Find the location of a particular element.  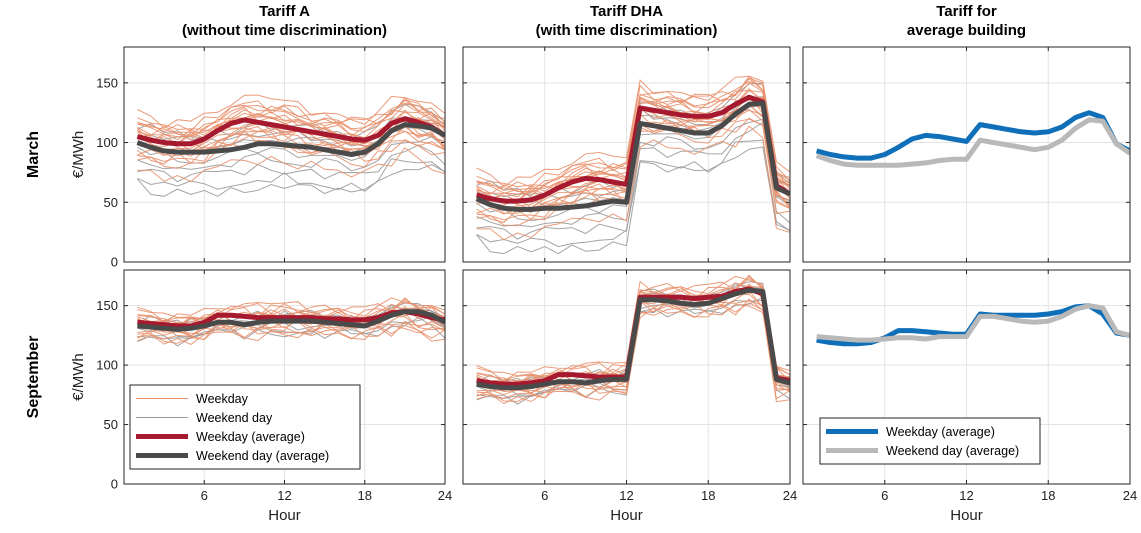

legend-box is located at coordinates (930, 441).